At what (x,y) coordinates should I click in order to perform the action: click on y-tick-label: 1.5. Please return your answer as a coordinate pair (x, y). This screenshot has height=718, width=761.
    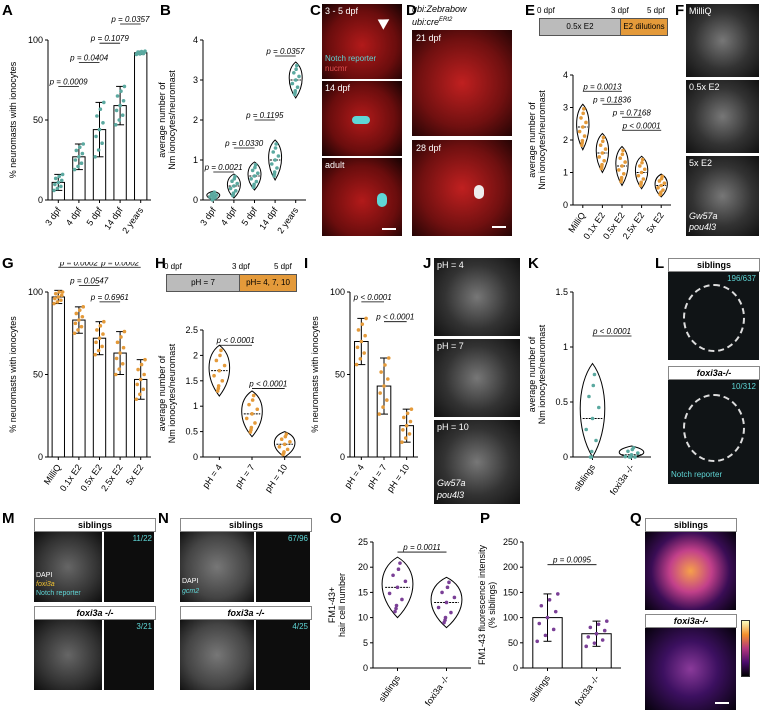
    Looking at the image, I should click on (191, 381).